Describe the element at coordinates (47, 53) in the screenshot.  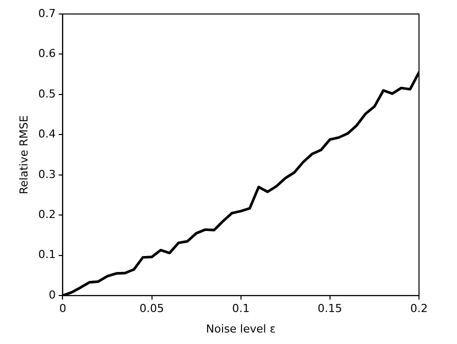
I see `y-tick-label: 0.6` at that location.